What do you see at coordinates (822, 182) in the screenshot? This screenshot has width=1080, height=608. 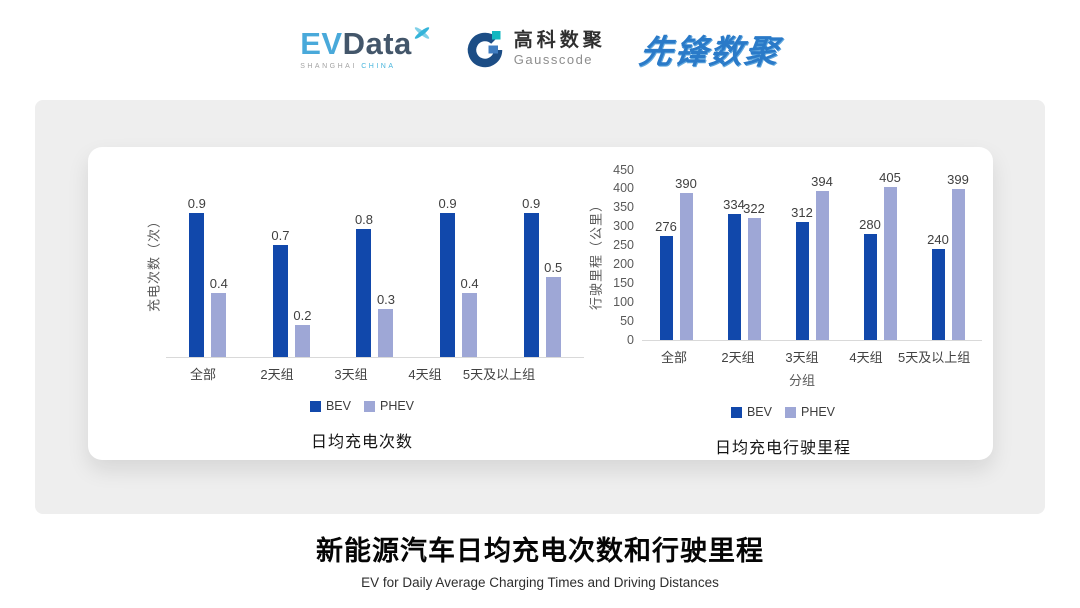 I see `bar-value-label: 394` at bounding box center [822, 182].